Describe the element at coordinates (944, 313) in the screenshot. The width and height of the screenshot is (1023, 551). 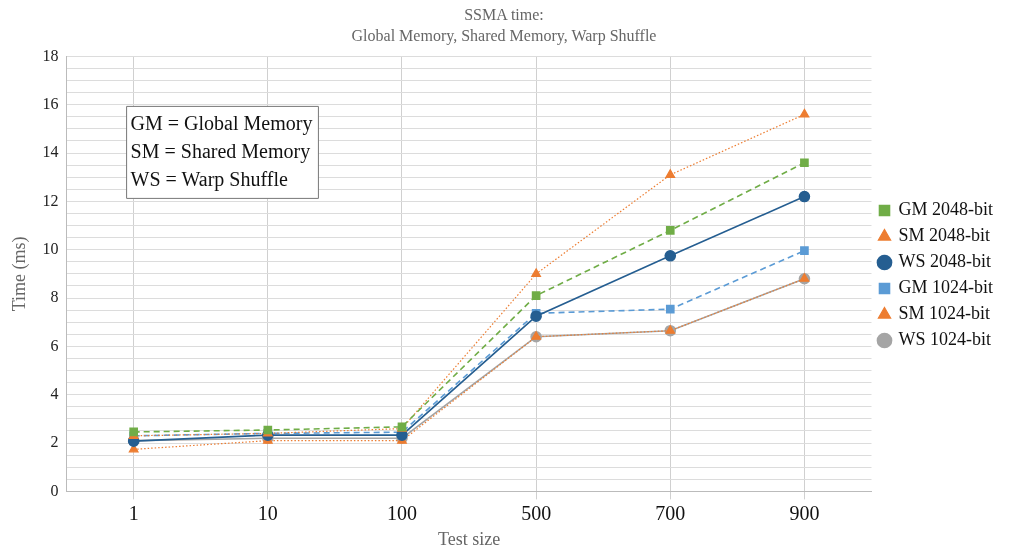
I see `legend-label: SM 1024-bit` at that location.